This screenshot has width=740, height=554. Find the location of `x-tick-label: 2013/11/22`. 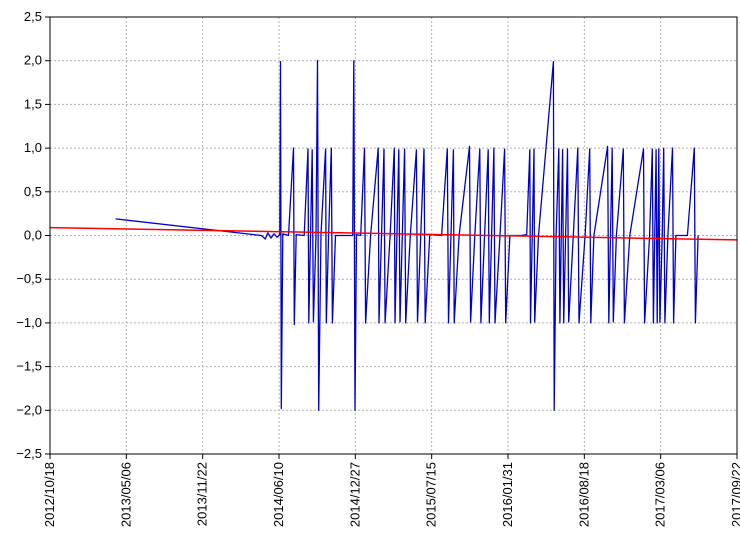

x-tick-label: 2013/11/22 is located at coordinates (202, 494).